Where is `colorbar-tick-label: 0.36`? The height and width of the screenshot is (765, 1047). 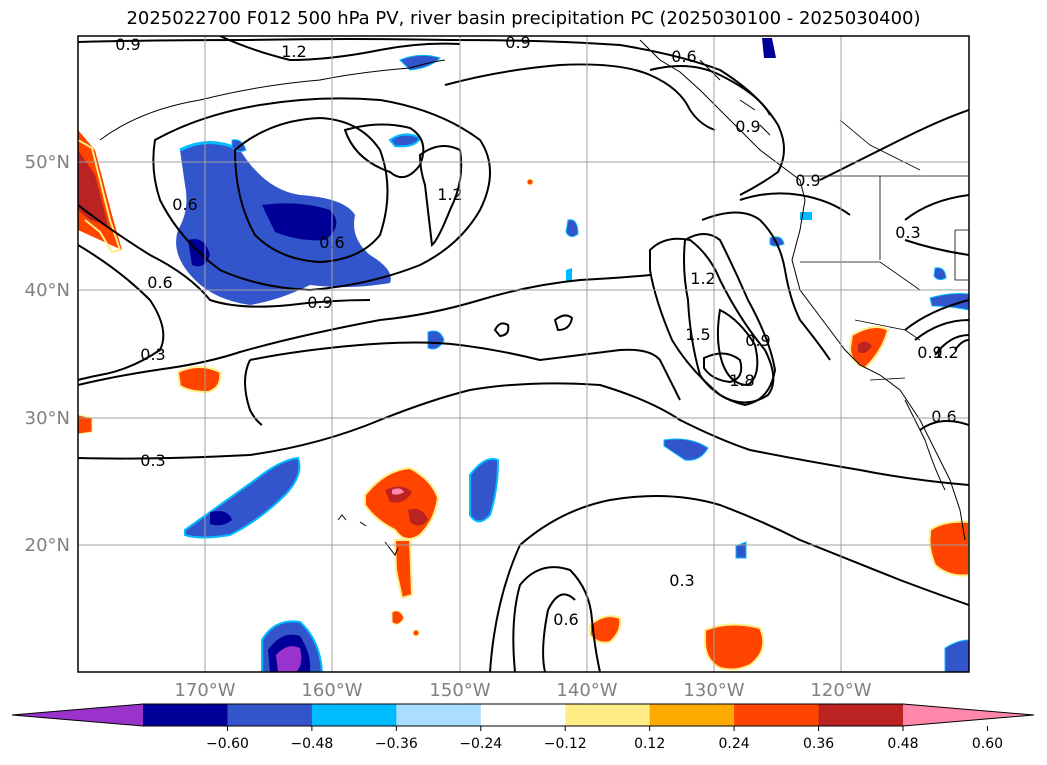
colorbar-tick-label: 0.36 is located at coordinates (818, 744).